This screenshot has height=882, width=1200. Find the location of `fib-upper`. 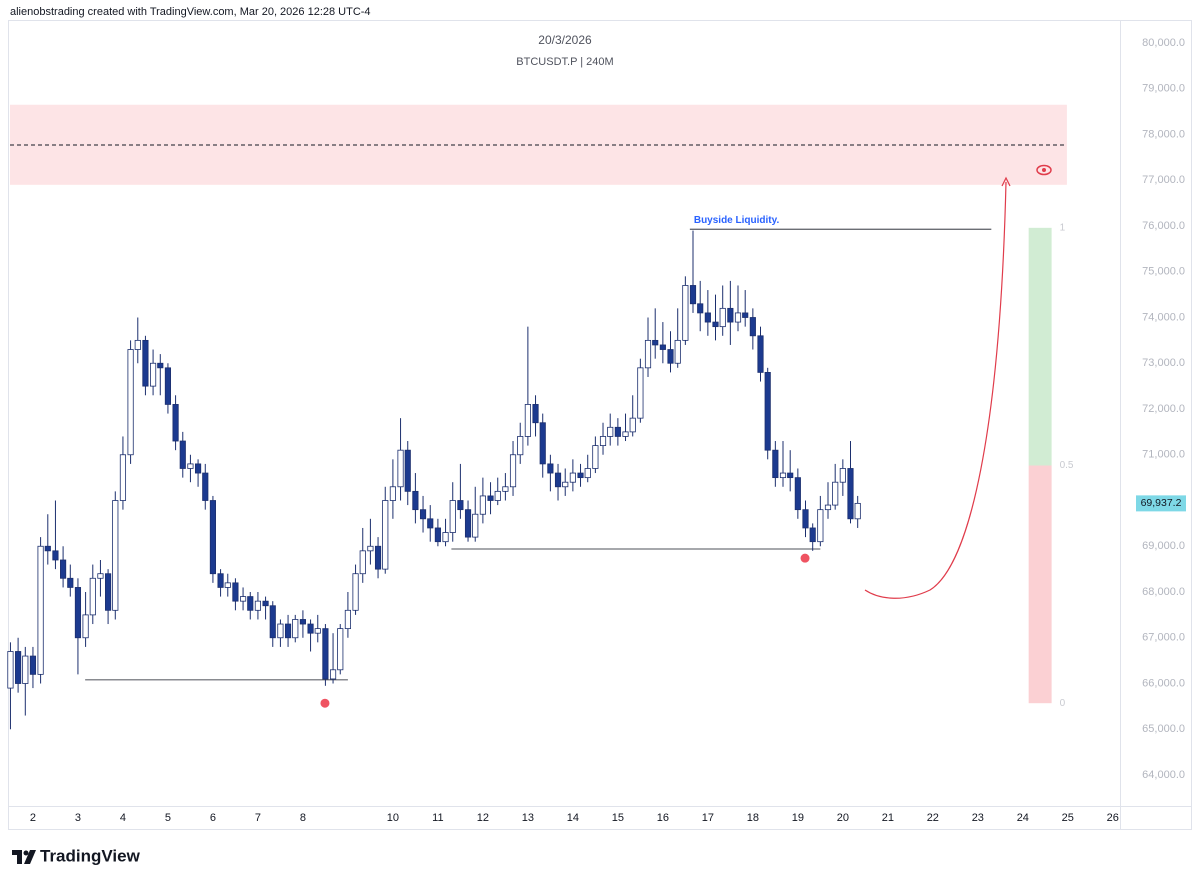

fib-upper is located at coordinates (1040, 346).